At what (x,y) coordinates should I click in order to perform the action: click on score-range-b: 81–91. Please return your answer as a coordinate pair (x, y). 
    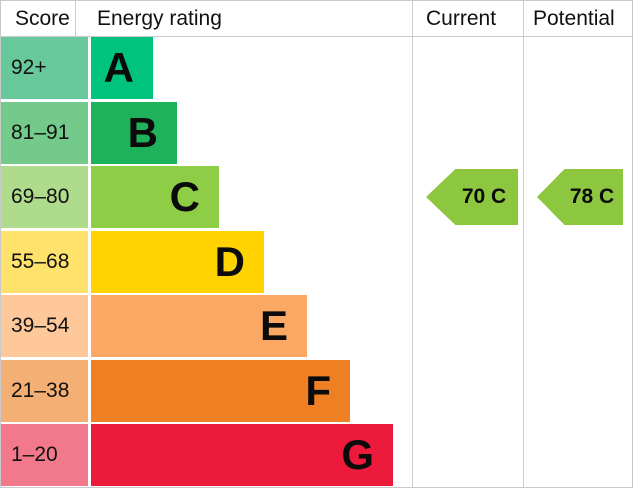
    Looking at the image, I should click on (44, 132).